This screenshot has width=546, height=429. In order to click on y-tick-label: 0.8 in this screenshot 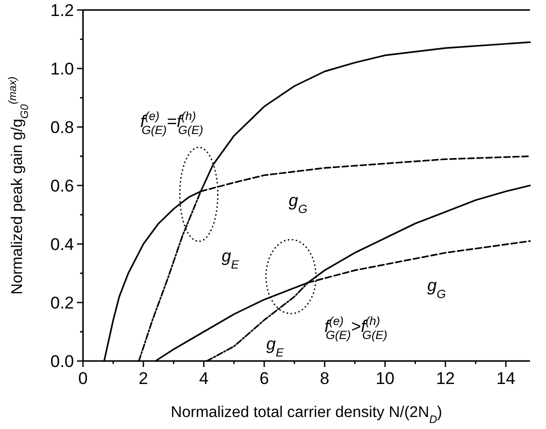, I will do `click(62, 127)`.